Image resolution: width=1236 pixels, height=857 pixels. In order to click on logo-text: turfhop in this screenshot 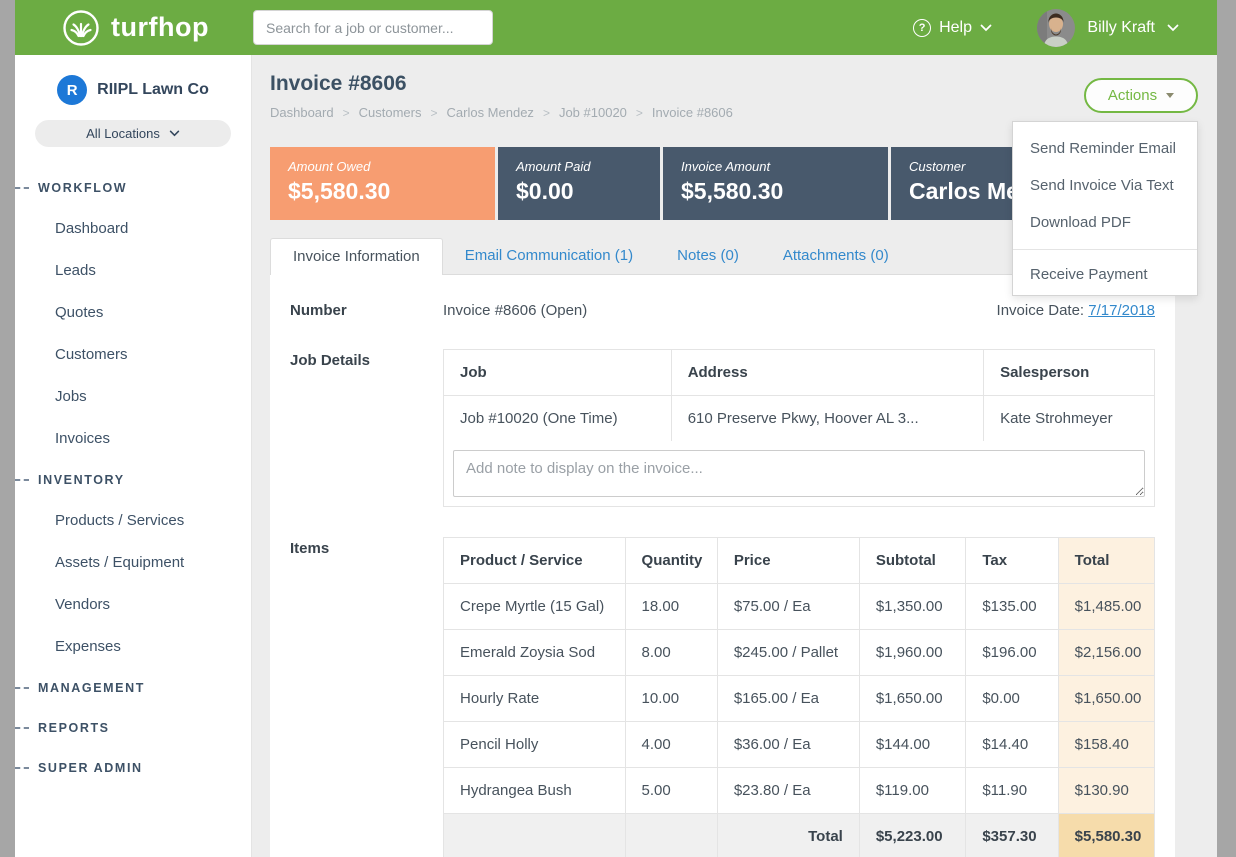, I will do `click(160, 27)`.